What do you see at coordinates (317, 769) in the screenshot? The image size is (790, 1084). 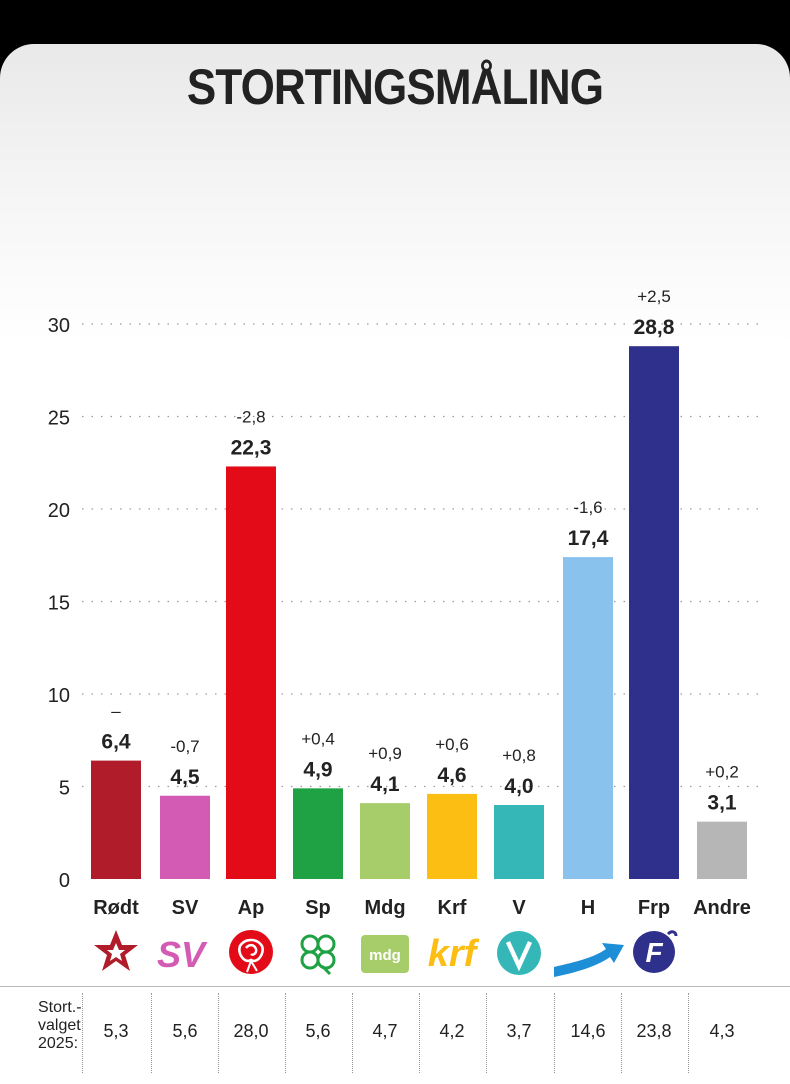 I see `value-label: 4,9` at bounding box center [317, 769].